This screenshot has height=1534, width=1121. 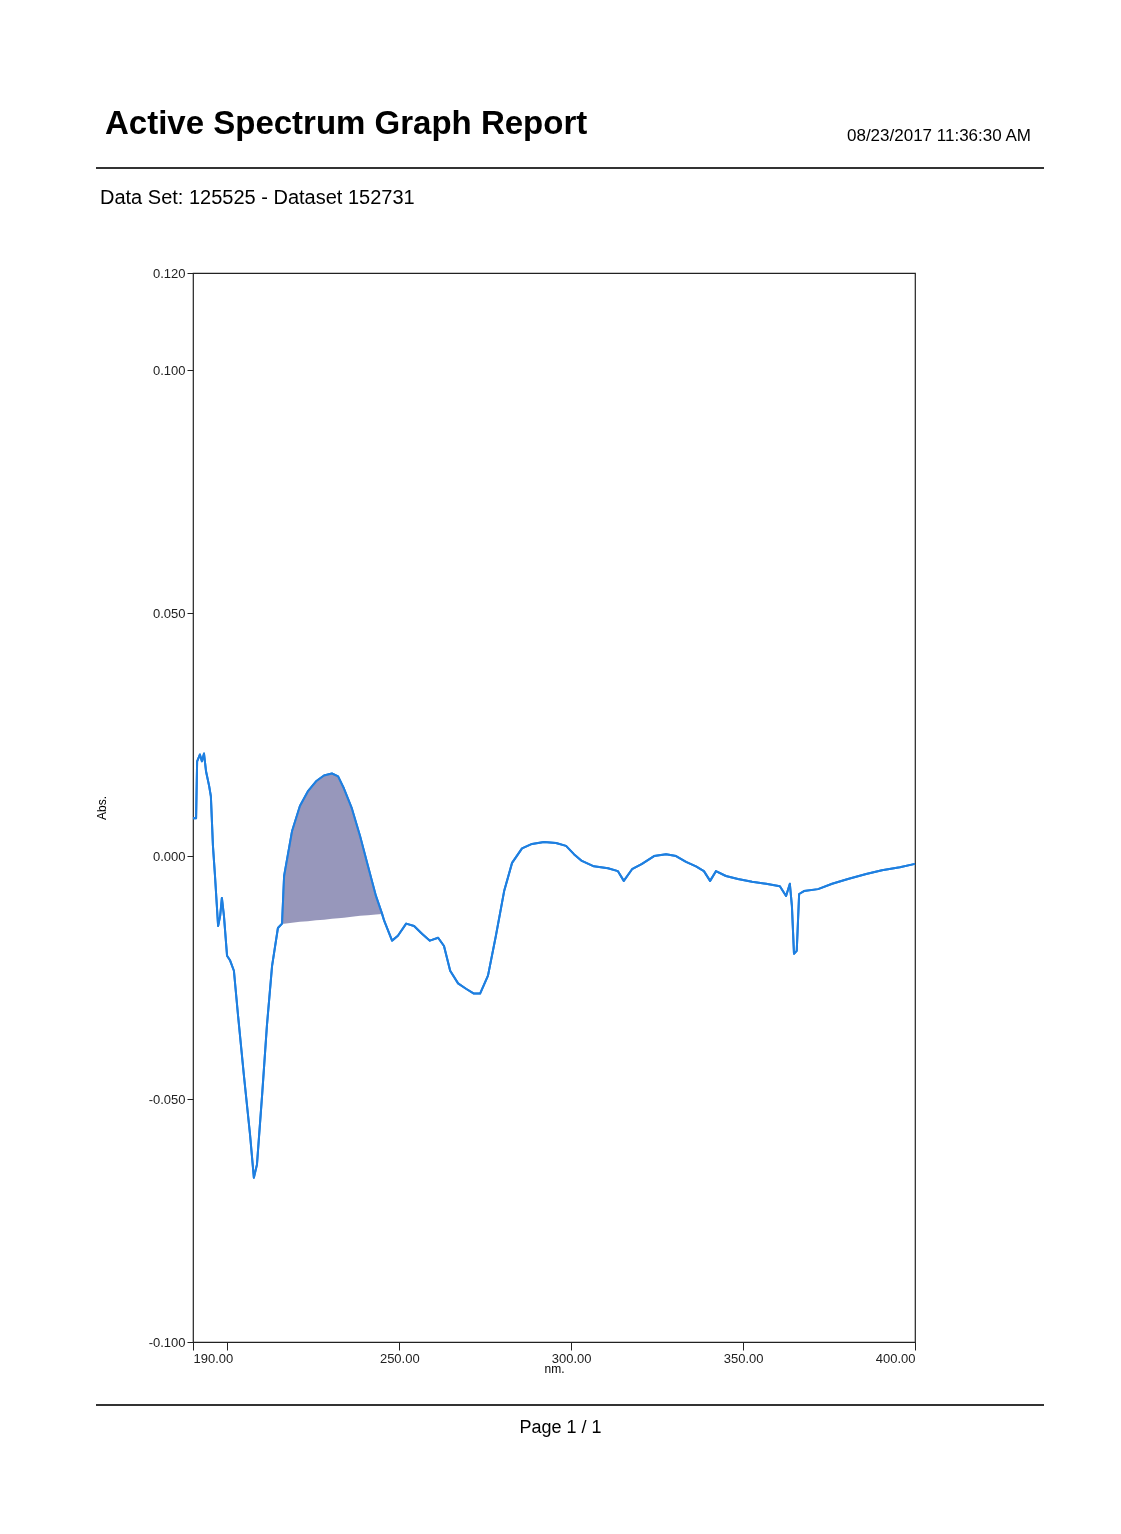 What do you see at coordinates (167, 1342) in the screenshot?
I see `y-tick-label: -0.100` at bounding box center [167, 1342].